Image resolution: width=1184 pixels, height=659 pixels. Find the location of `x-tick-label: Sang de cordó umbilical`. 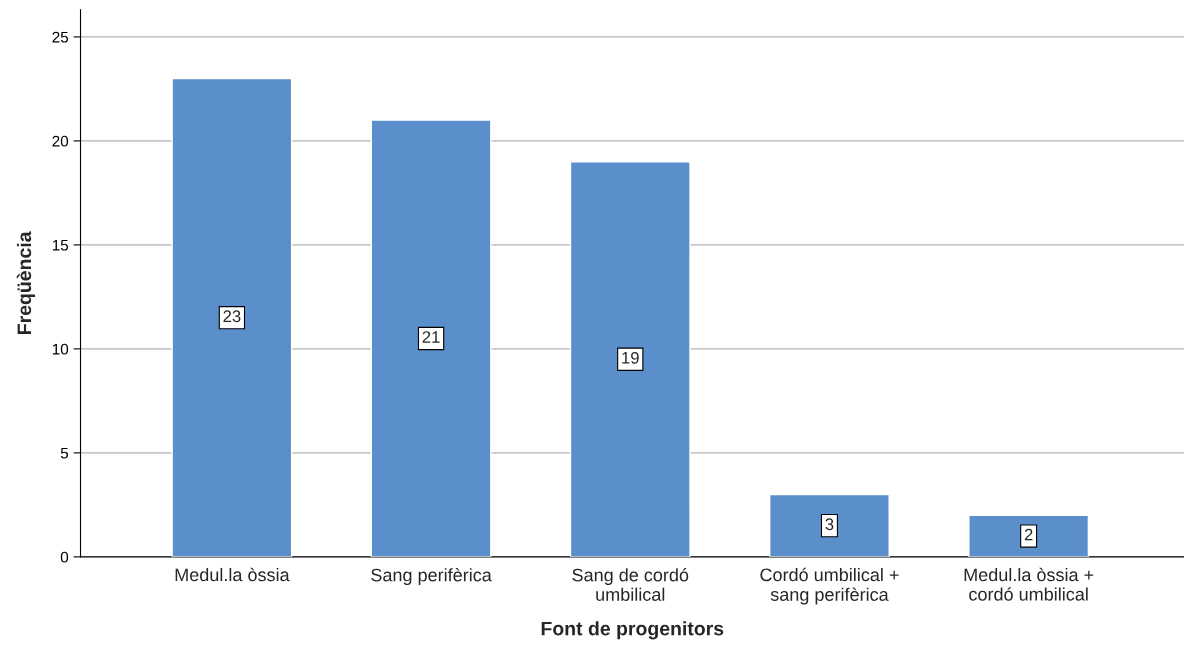

x-tick-label: Sang de cordó umbilical is located at coordinates (630, 584).